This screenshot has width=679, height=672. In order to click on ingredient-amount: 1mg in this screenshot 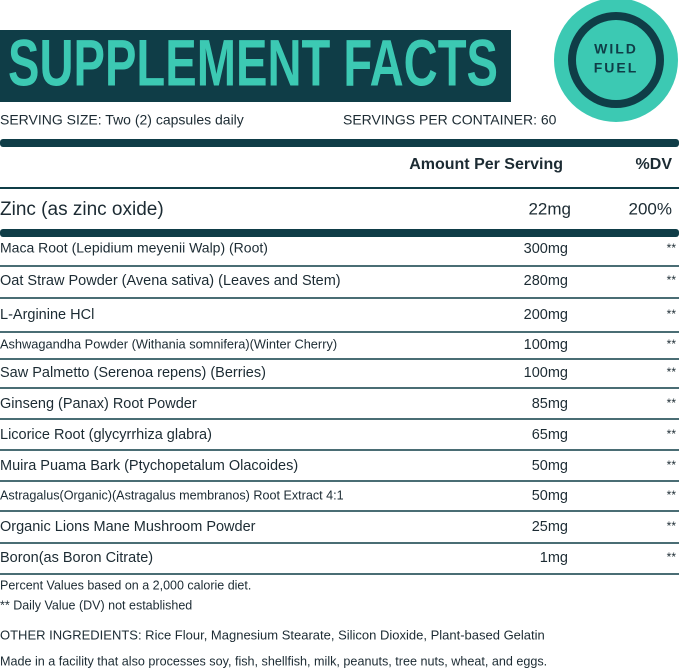, I will do `click(554, 558)`.